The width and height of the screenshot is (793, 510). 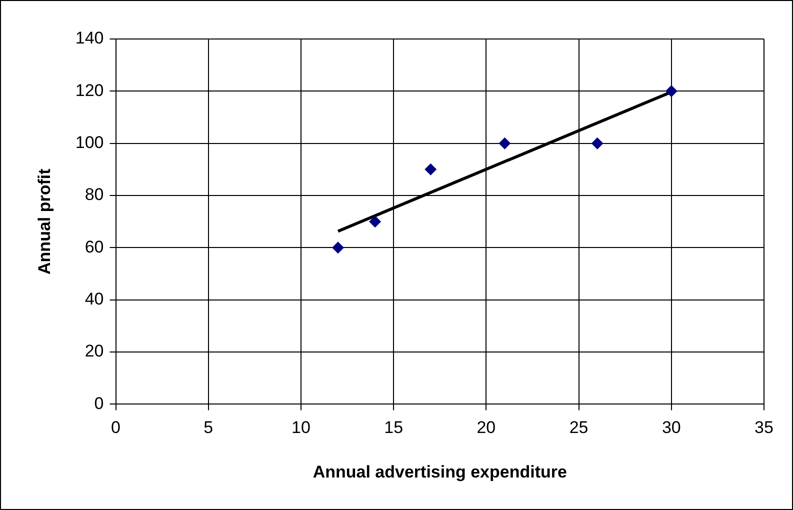 What do you see at coordinates (301, 428) in the screenshot?
I see `x-tick-label: 10` at bounding box center [301, 428].